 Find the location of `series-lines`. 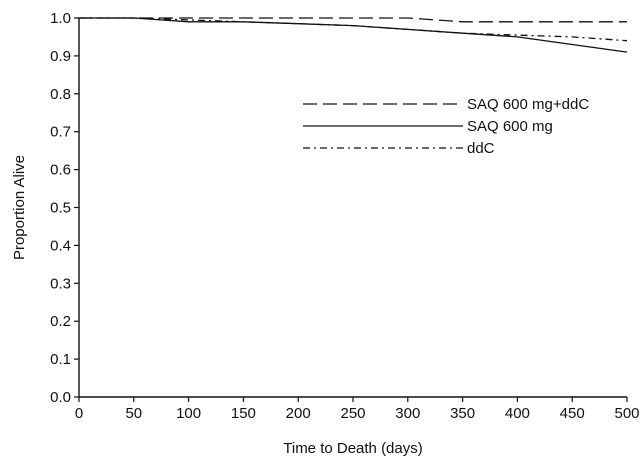

series-lines is located at coordinates (353, 35).